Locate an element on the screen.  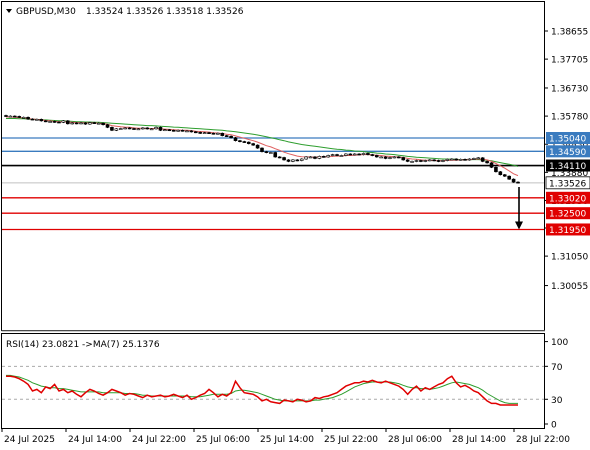
ma-fast-line is located at coordinates (262, 146).